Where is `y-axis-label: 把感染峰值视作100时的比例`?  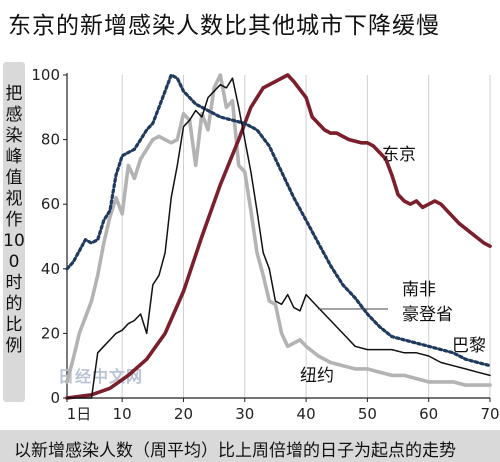
y-axis-label: 把感染峰值视作100时的比例 is located at coordinates (14, 220).